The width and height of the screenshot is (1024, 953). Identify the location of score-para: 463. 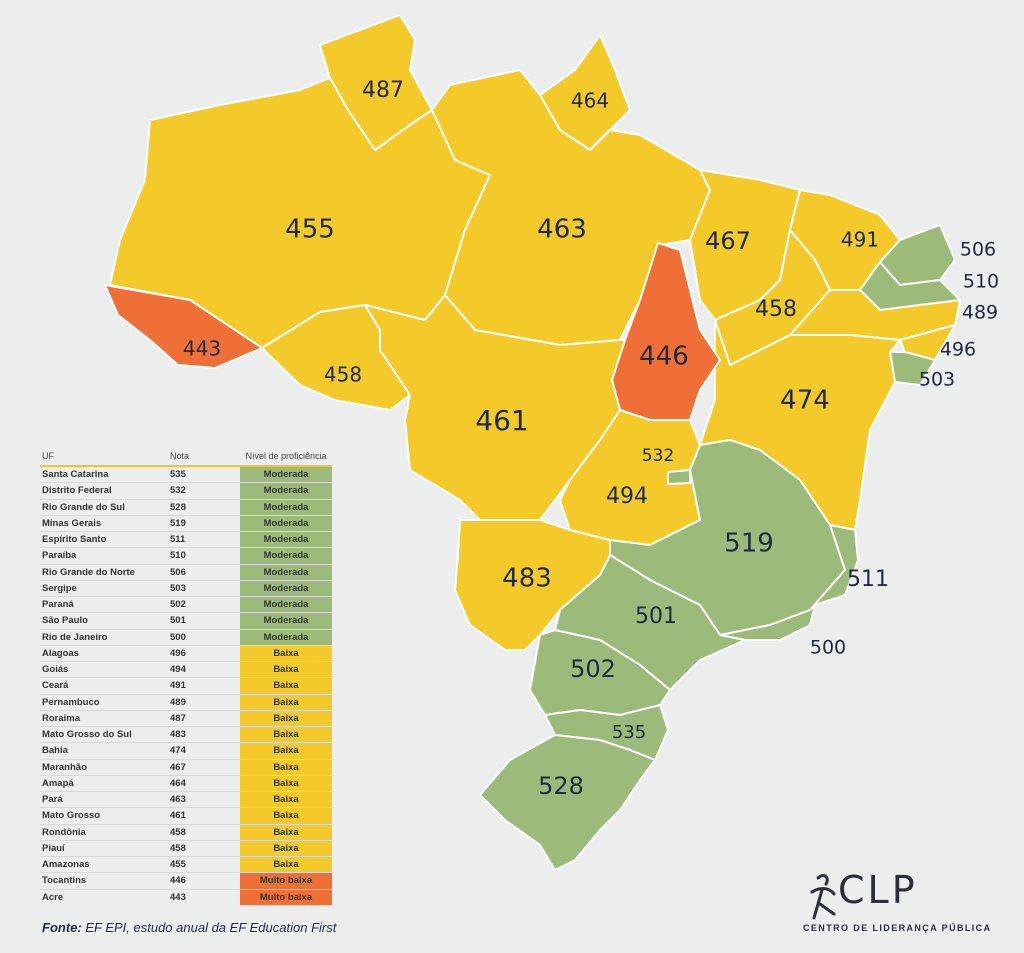
(562, 230).